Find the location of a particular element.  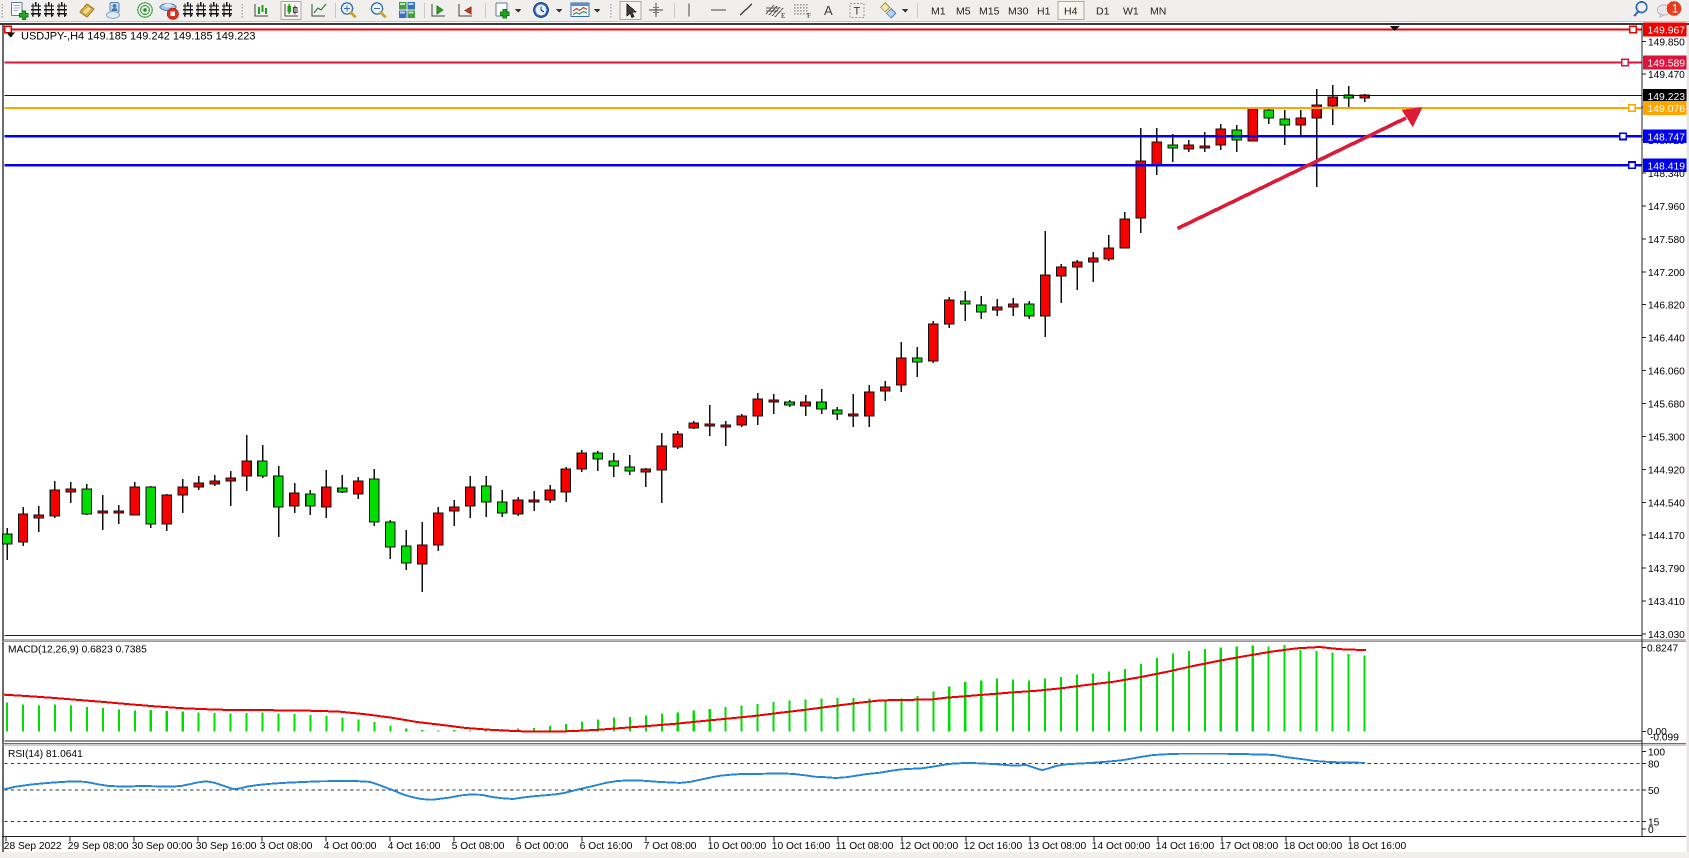

svg-text: 146.440 is located at coordinates (1666, 339).